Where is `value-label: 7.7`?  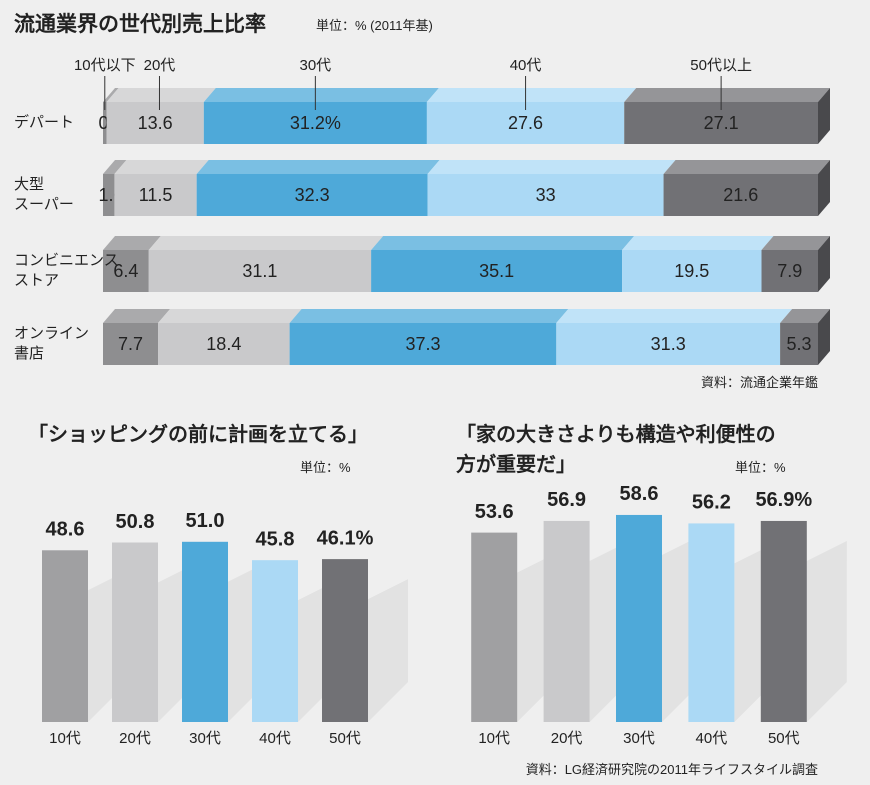 value-label: 7.7 is located at coordinates (130, 344).